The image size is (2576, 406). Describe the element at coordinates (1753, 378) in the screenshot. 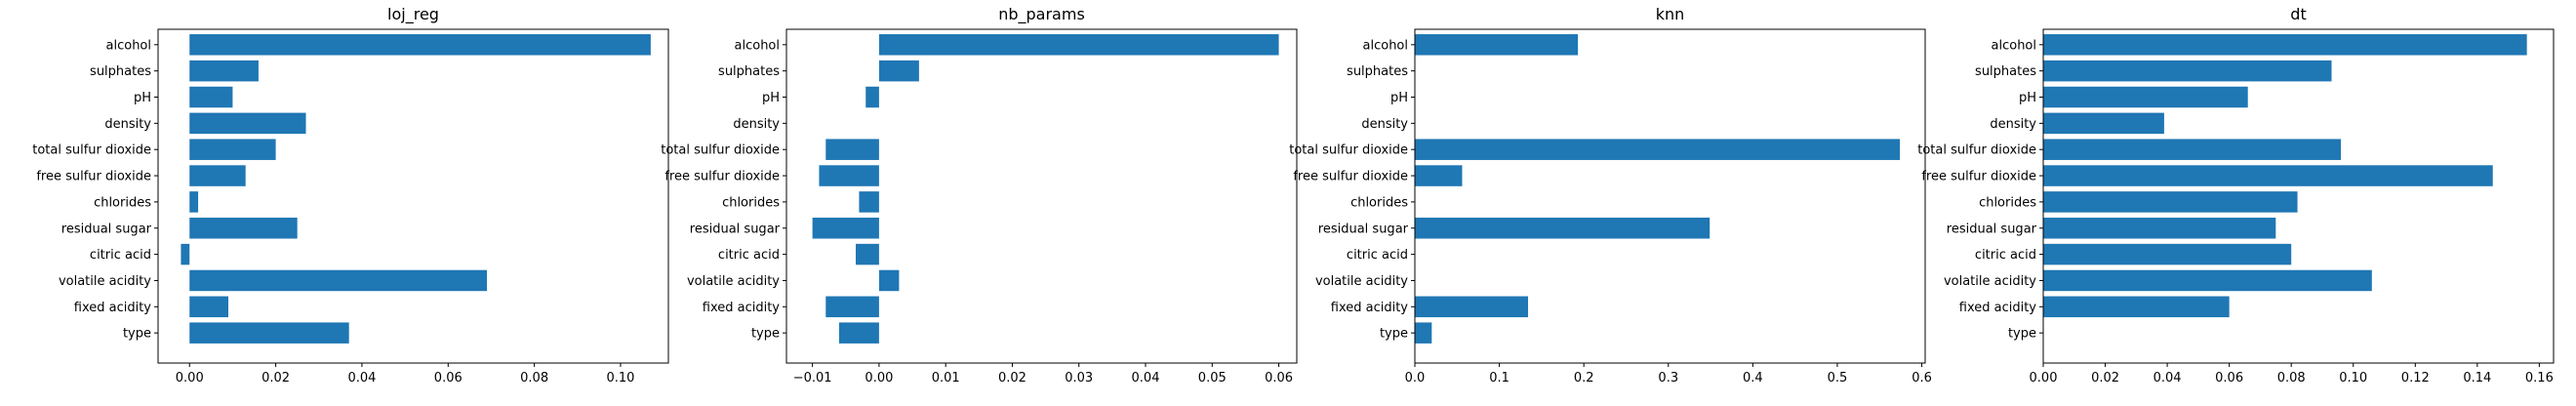

I see `x-tick-label: 0.4` at that location.